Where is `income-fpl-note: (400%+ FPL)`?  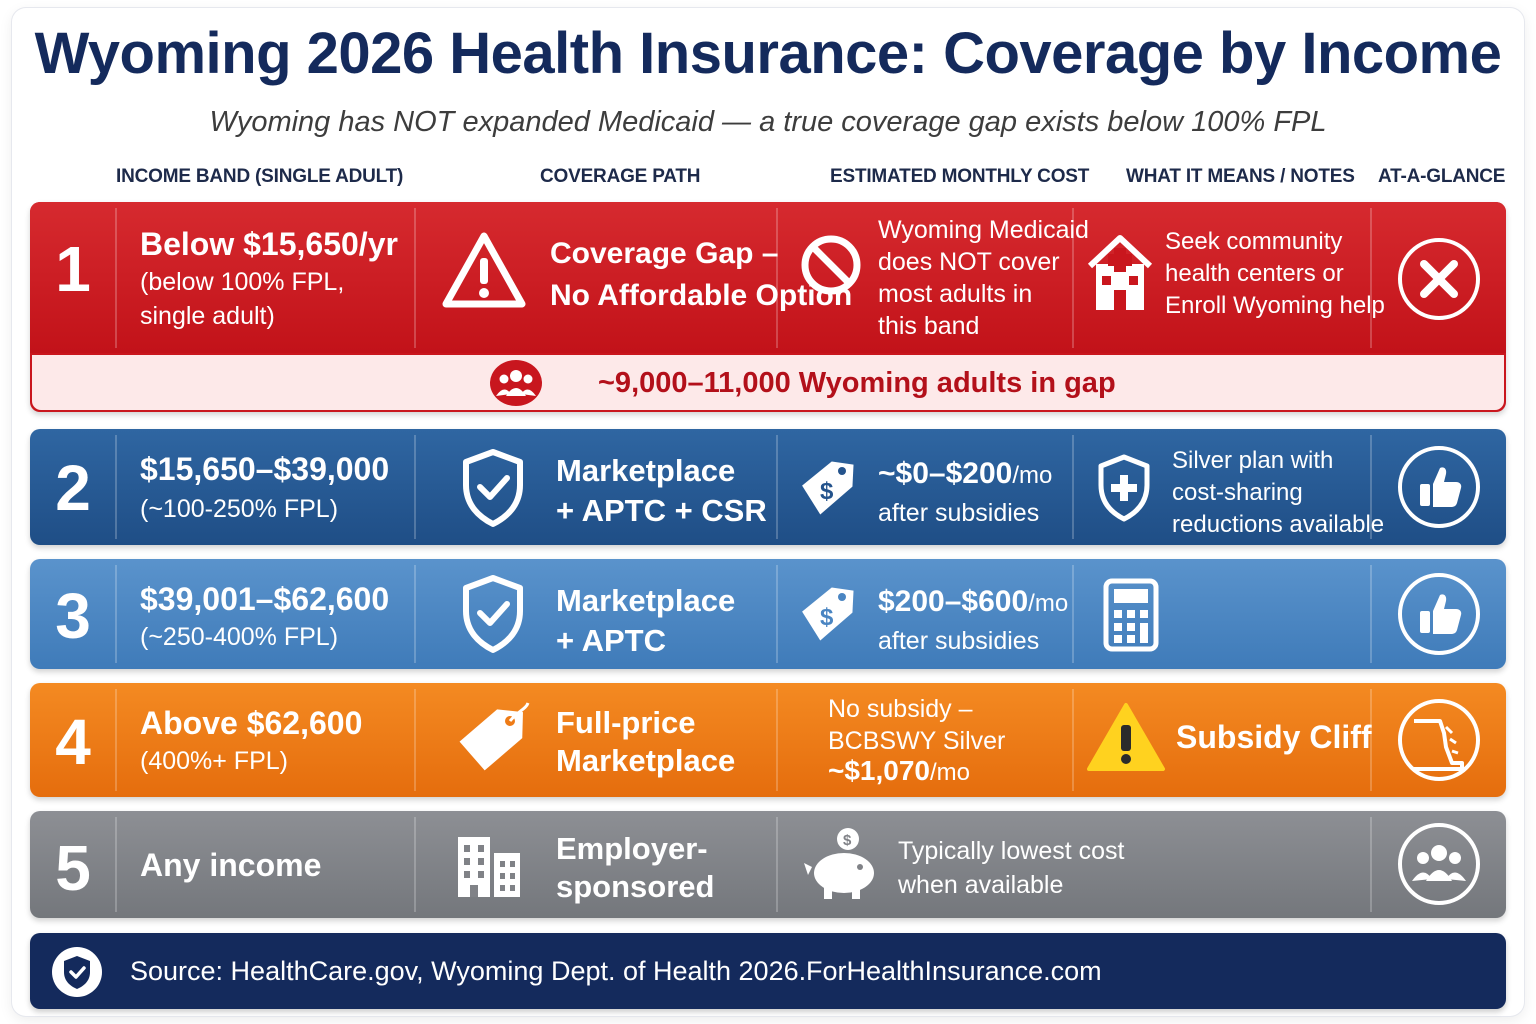 income-fpl-note: (400%+ FPL) is located at coordinates (214, 761).